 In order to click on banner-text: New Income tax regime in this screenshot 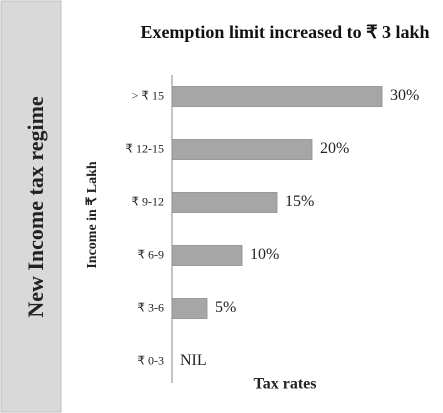, I will do `click(35, 207)`.